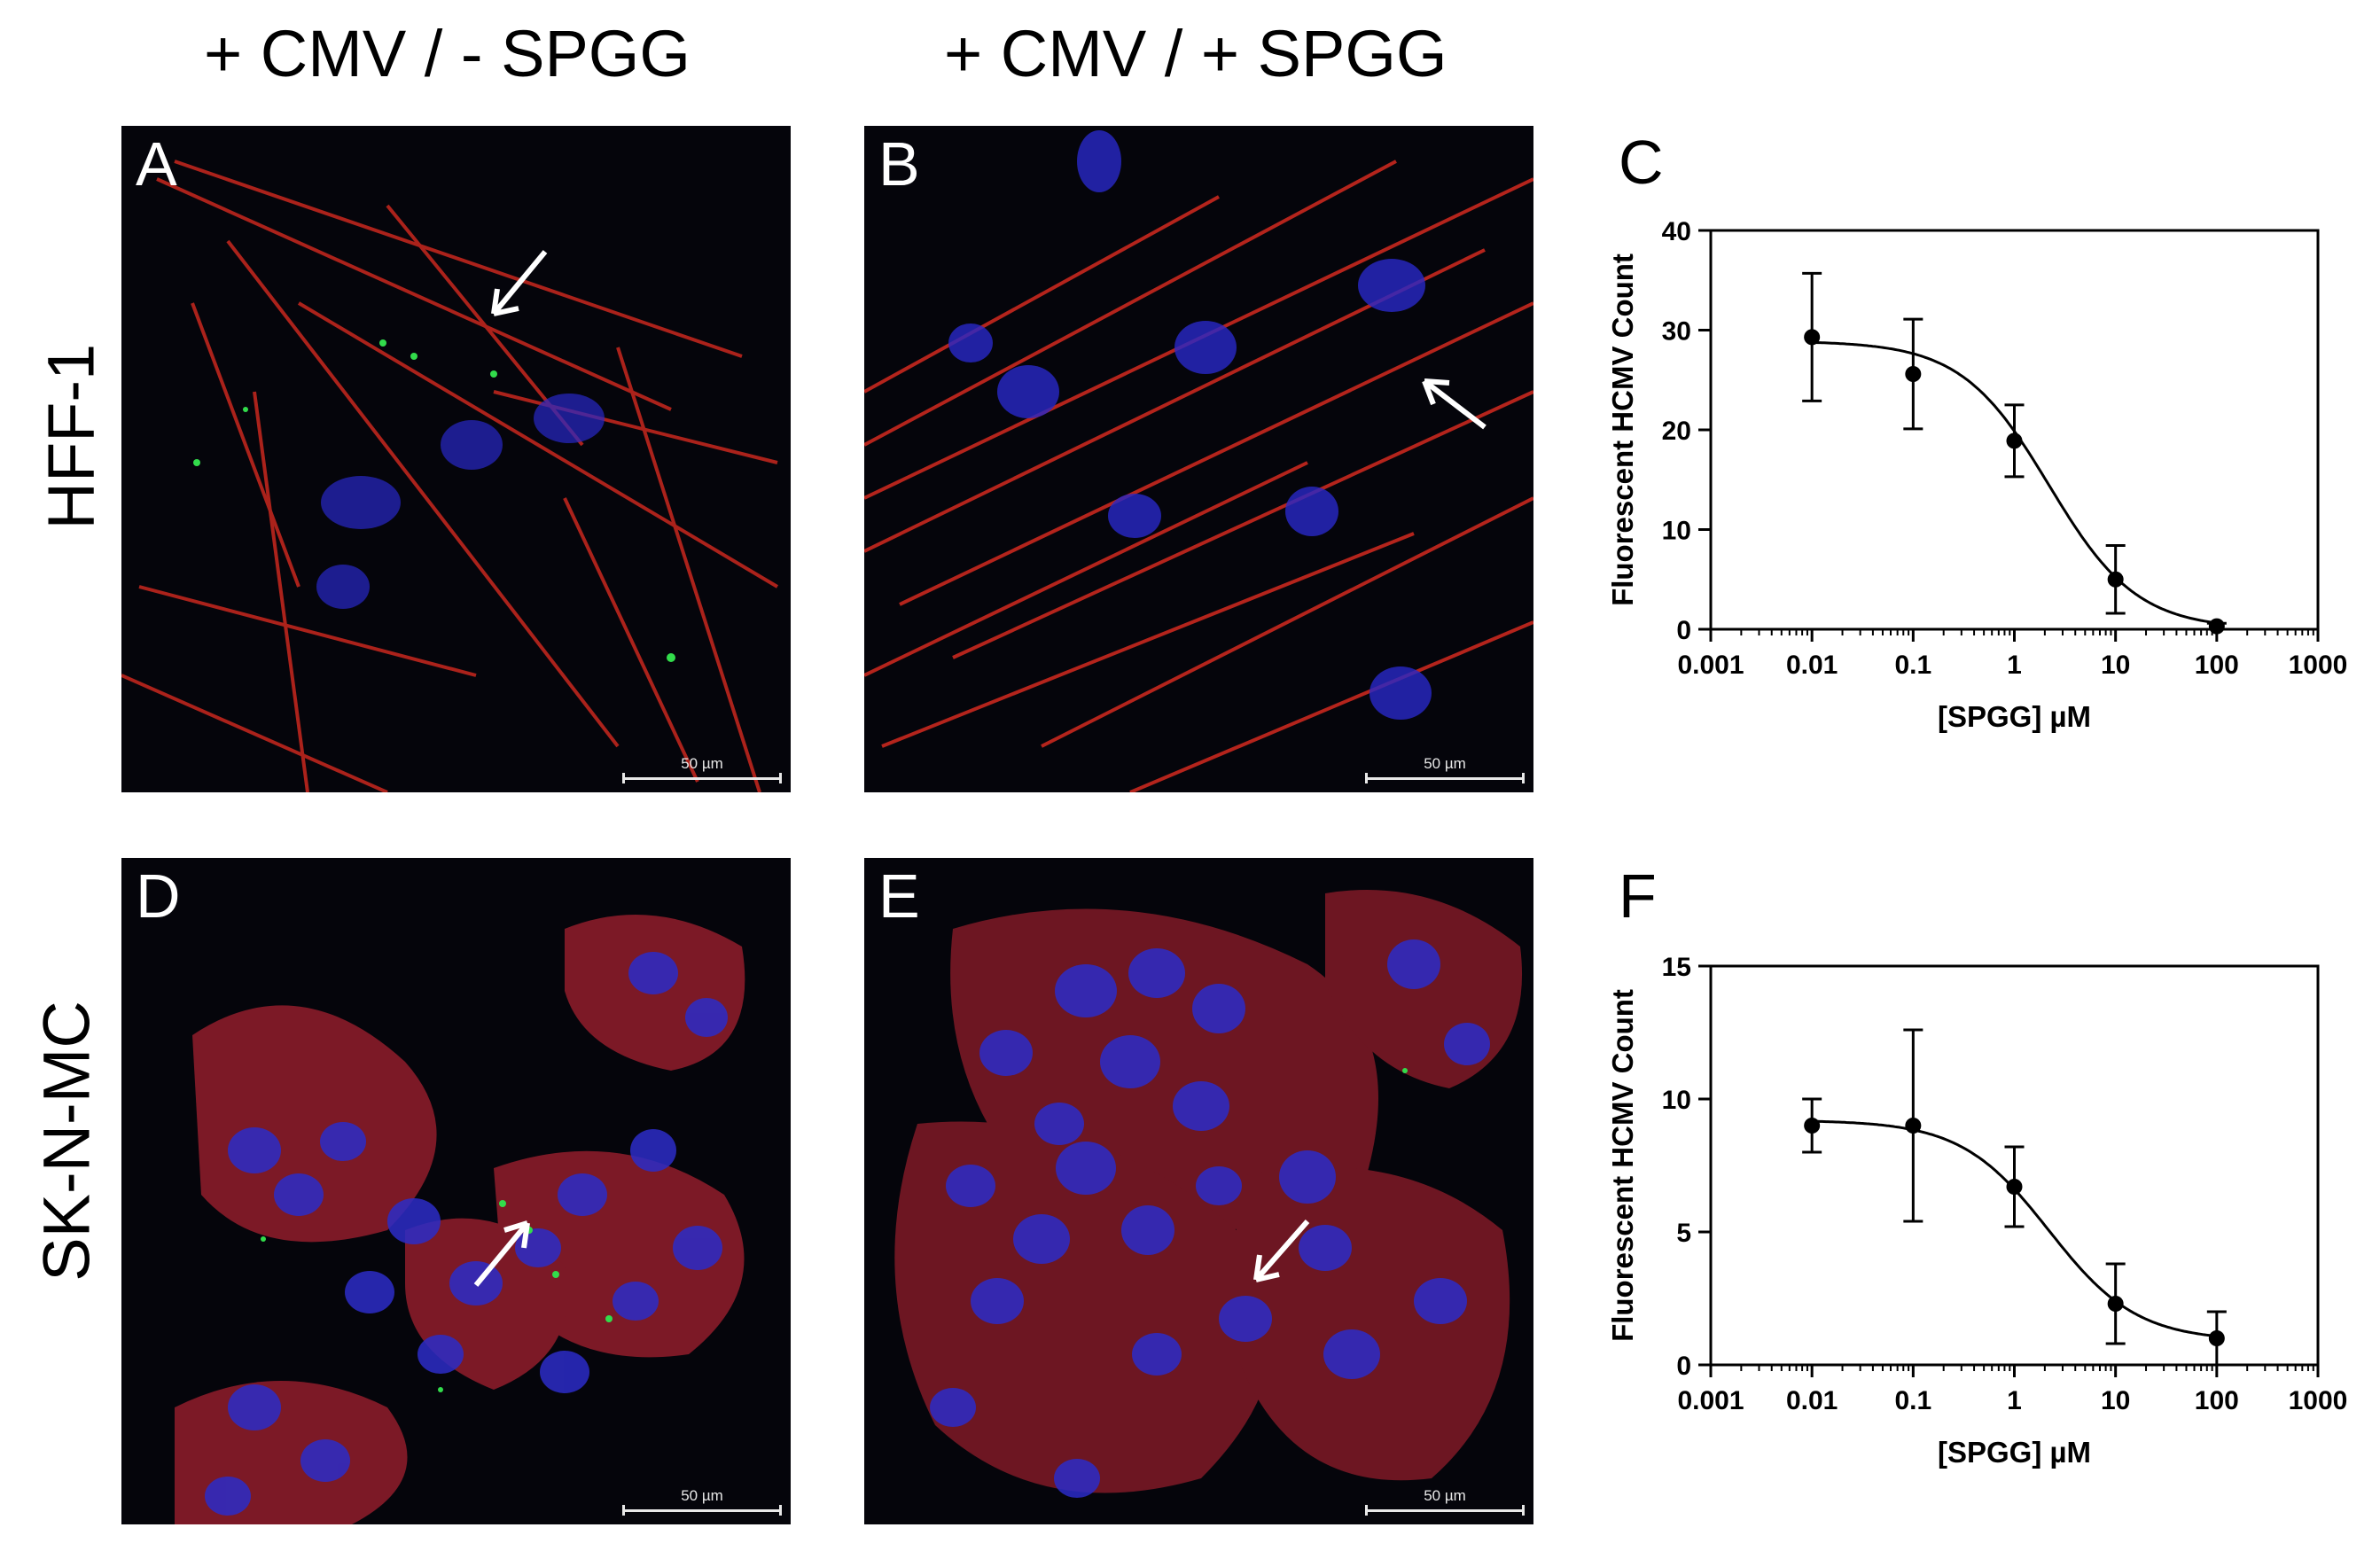  I want to click on micrograph-image-d, so click(460, 1219).